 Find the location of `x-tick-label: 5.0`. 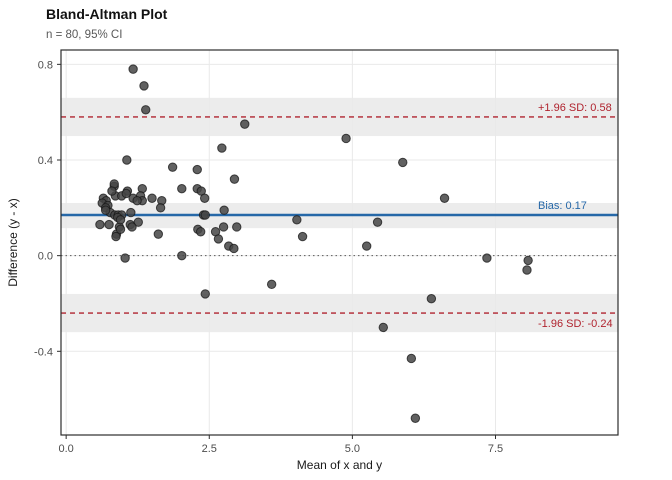

x-tick-label: 5.0 is located at coordinates (352, 449).